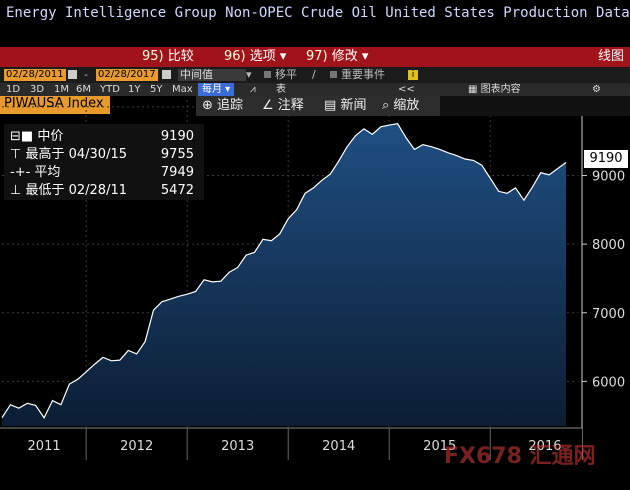  What do you see at coordinates (136, 446) in the screenshot?
I see `x-tick-label: 2012` at bounding box center [136, 446].